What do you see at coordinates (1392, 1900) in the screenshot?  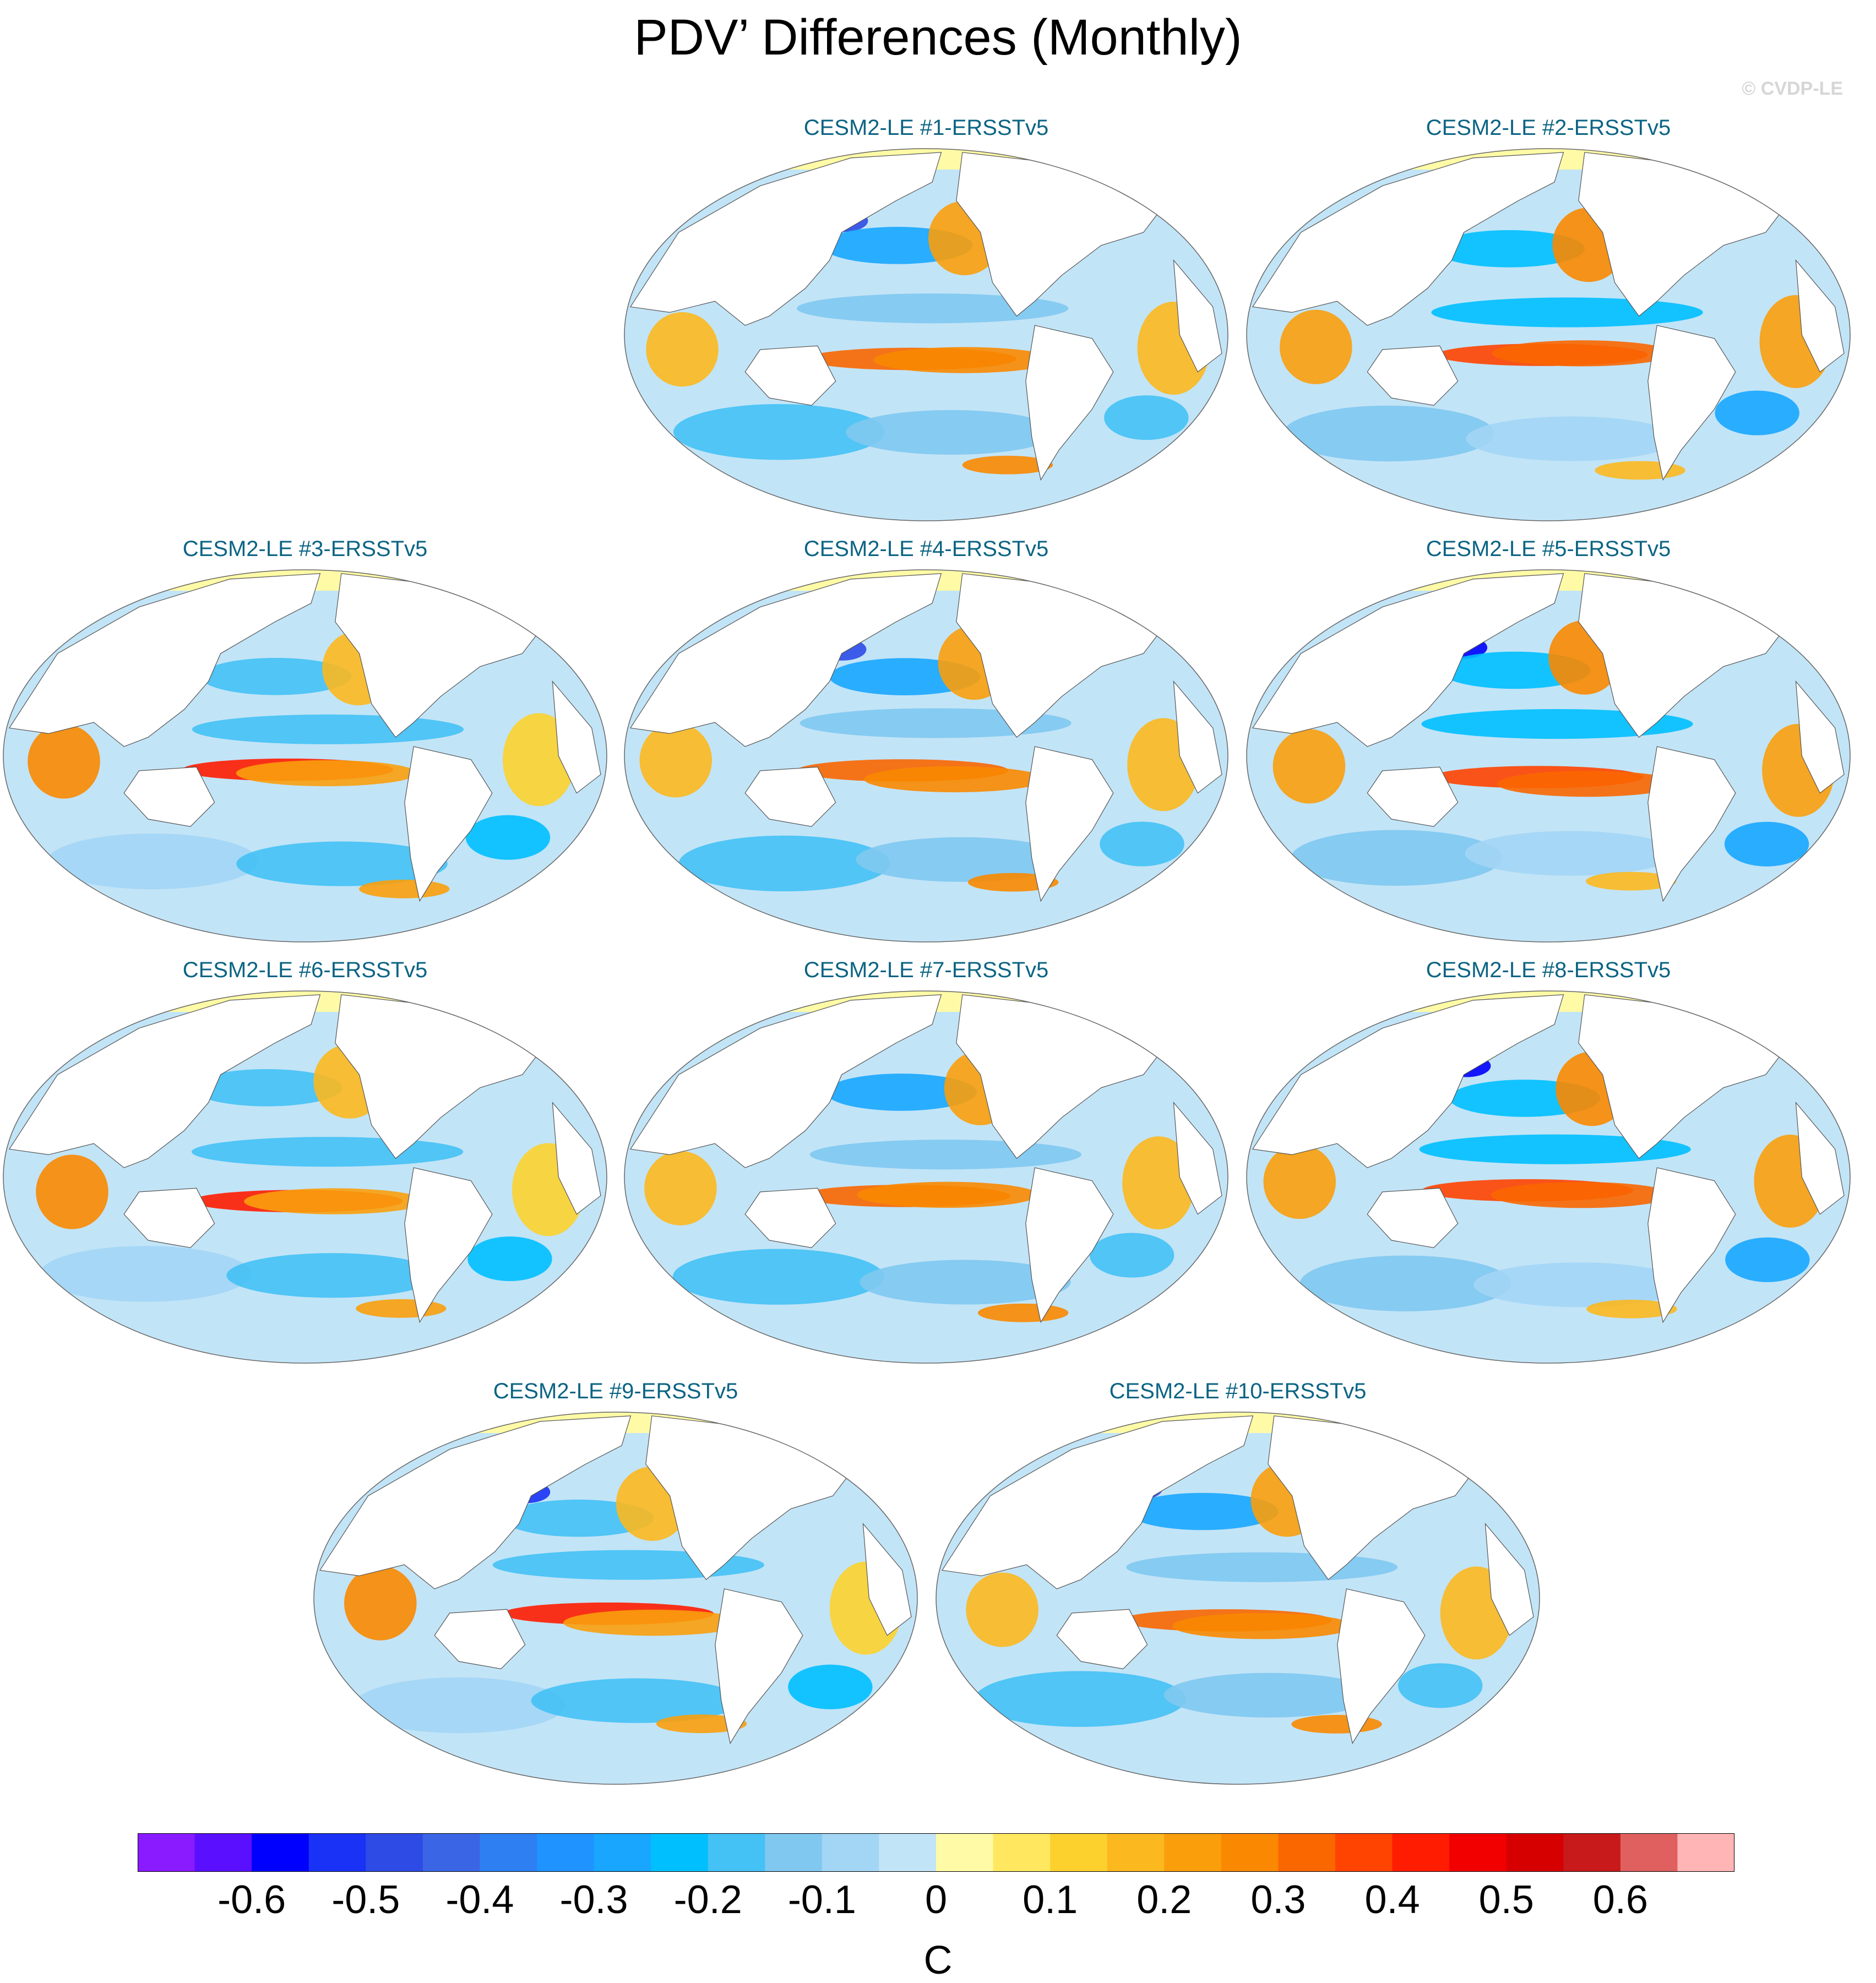 I see `colorbar-tick-label: 0.4` at bounding box center [1392, 1900].